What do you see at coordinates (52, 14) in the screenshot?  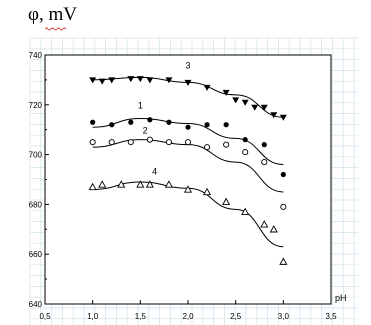 I see `y-axis-label: φ, mV` at bounding box center [52, 14].